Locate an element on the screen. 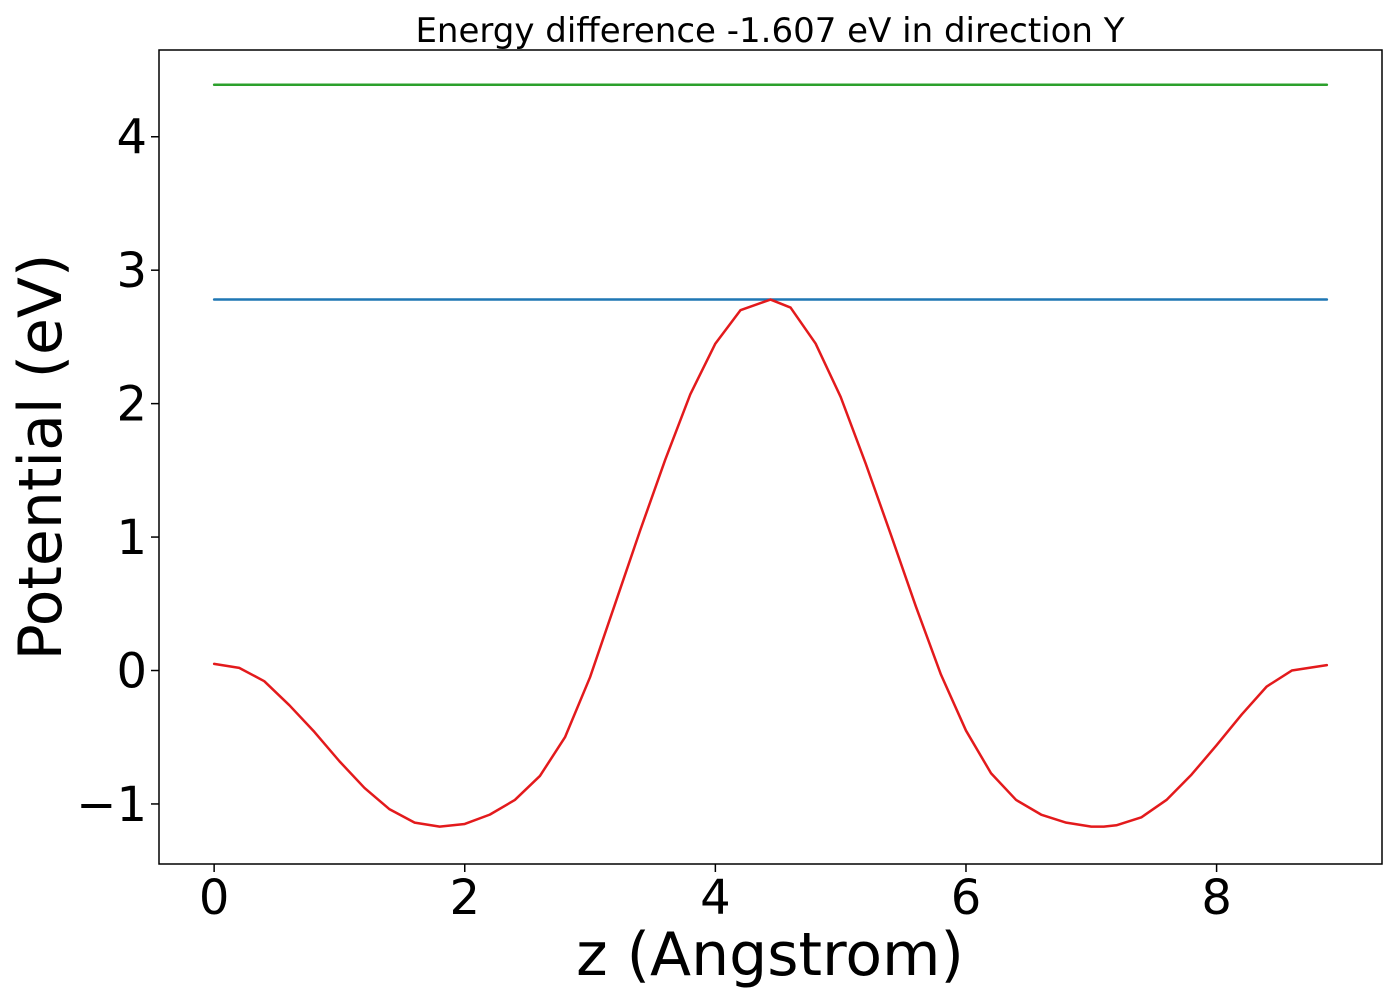 The image size is (1400, 1000). x-tick-label: 2 is located at coordinates (464, 898).